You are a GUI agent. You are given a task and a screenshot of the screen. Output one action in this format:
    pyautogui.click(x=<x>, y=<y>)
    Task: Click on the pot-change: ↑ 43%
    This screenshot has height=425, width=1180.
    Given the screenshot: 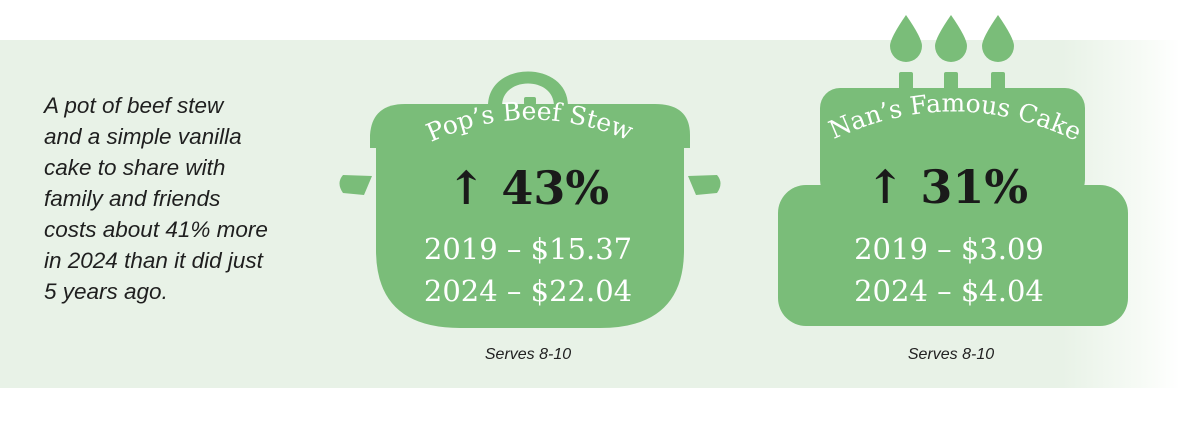 What is the action you would take?
    pyautogui.click(x=528, y=188)
    